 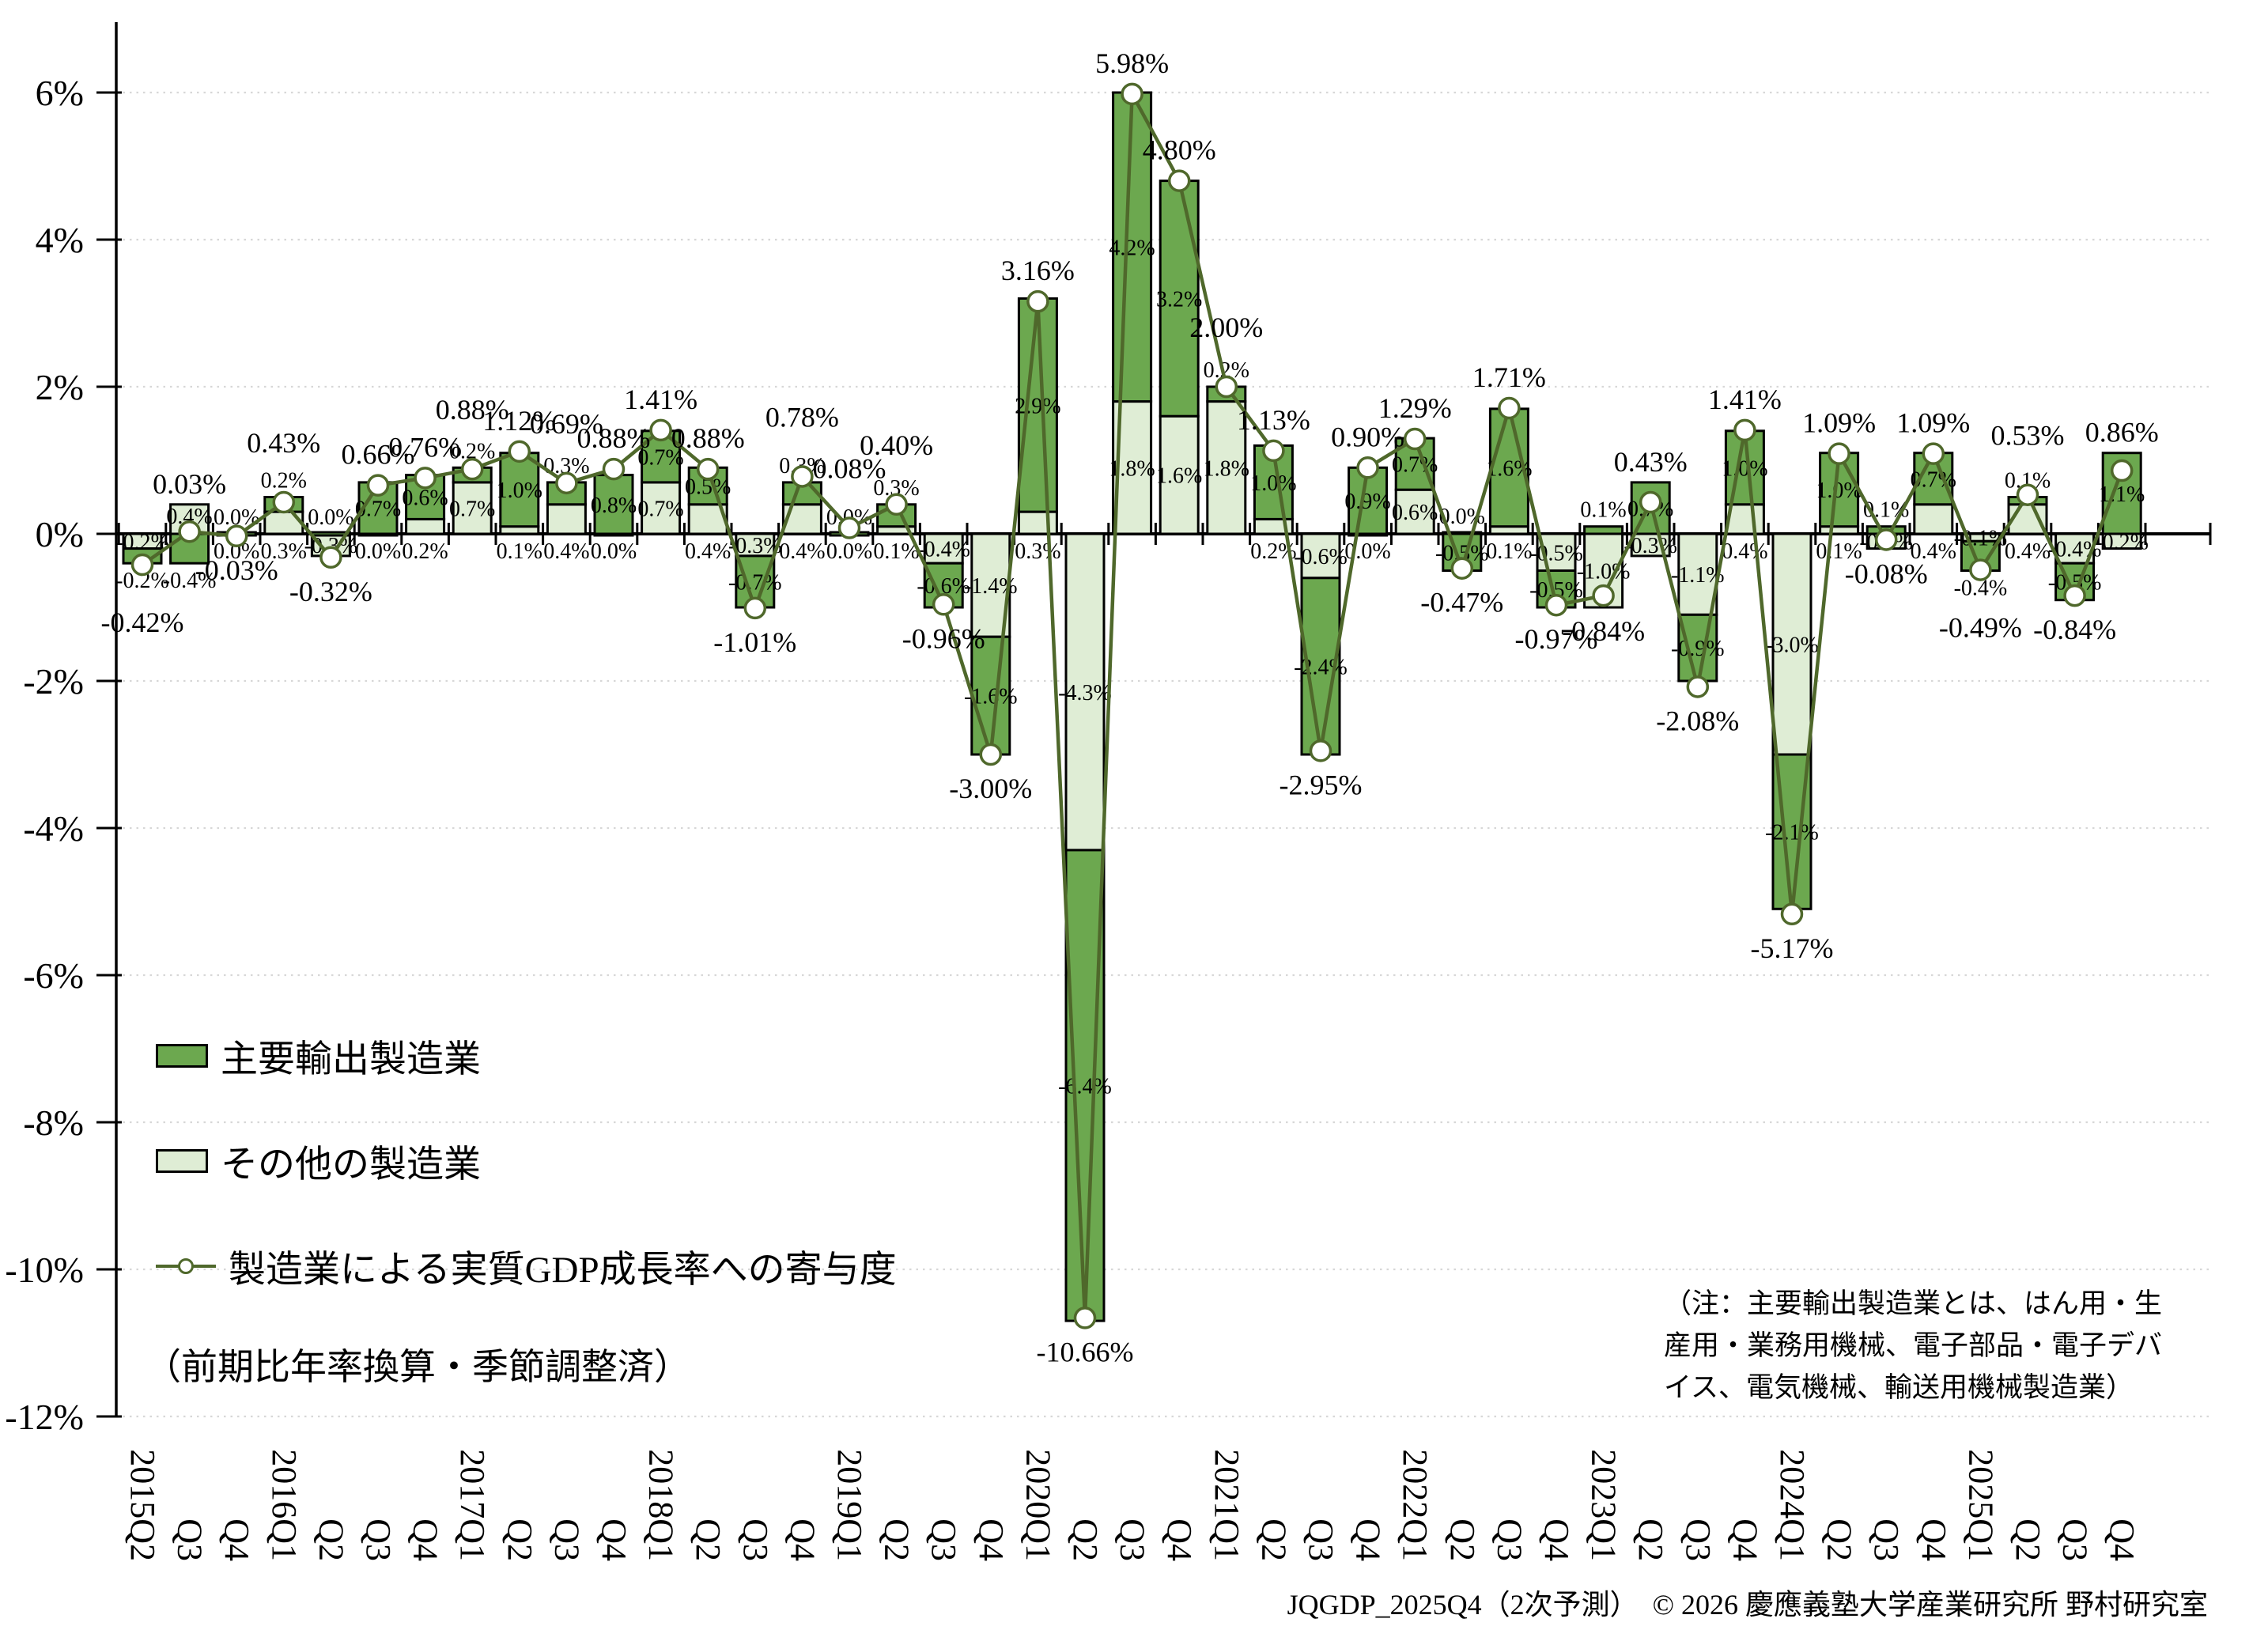 What do you see at coordinates (1180, 150) in the screenshot?
I see `total-label: 4.80%` at bounding box center [1180, 150].